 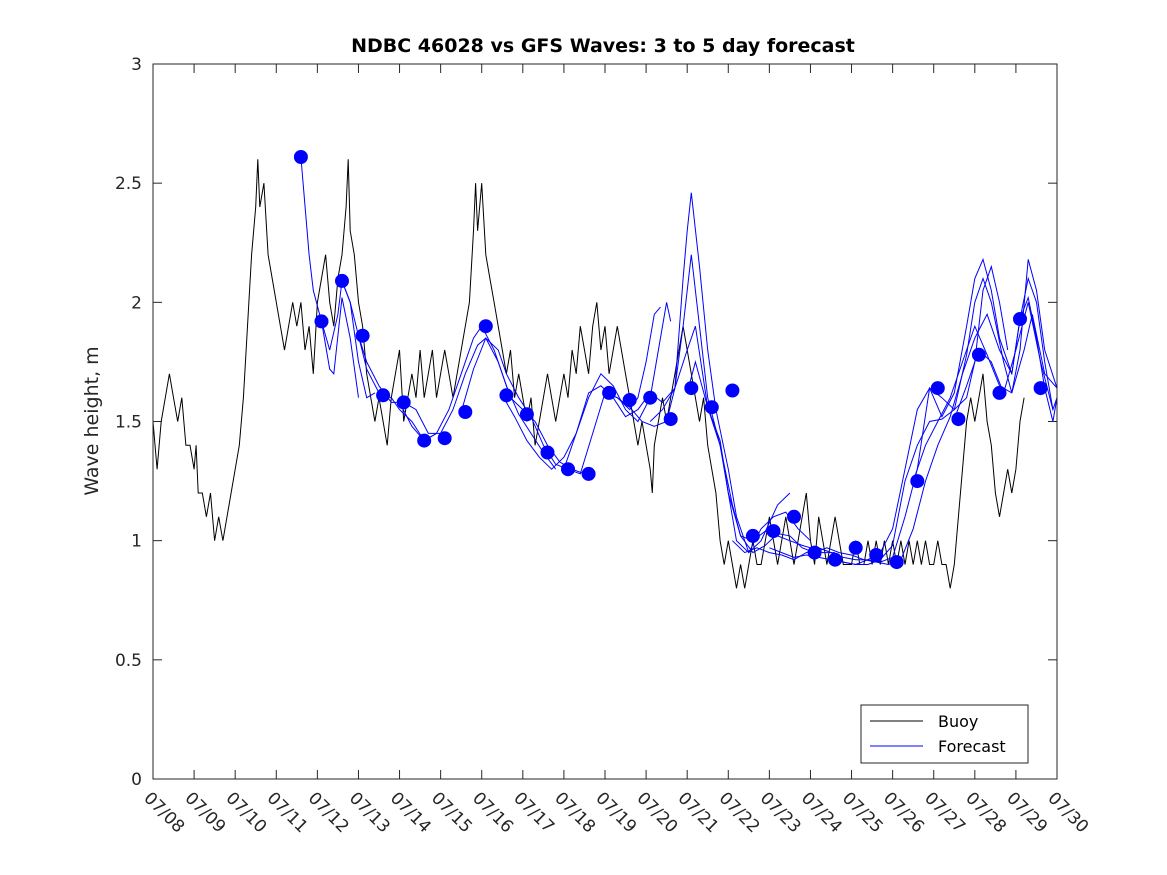 What do you see at coordinates (136, 303) in the screenshot?
I see `y-tick-label: 2` at bounding box center [136, 303].